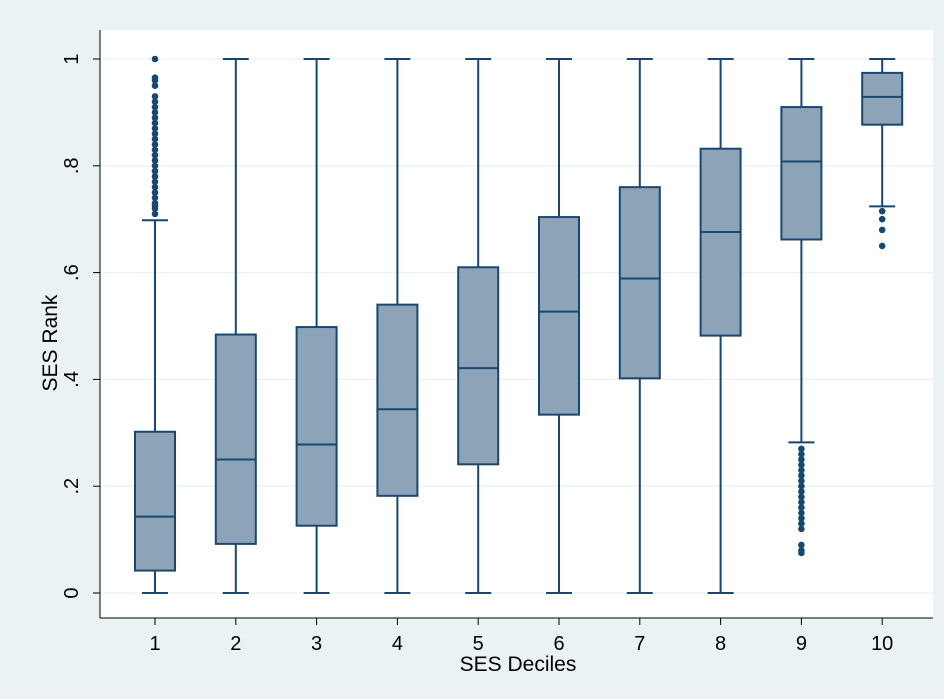 This screenshot has width=944, height=699. I want to click on y-tick-label: .2, so click(72, 486).